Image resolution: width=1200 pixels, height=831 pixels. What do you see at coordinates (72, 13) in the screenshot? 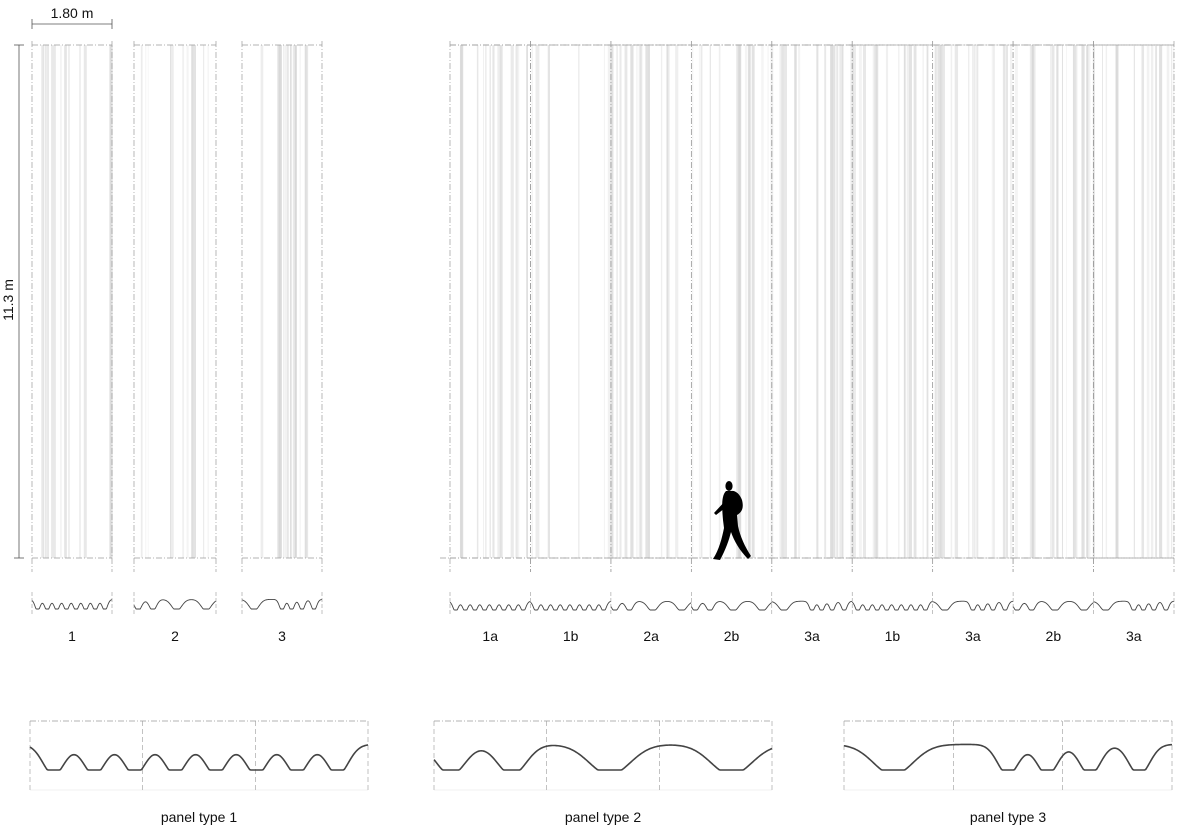
I see `width-label: 1.80 m` at bounding box center [72, 13].